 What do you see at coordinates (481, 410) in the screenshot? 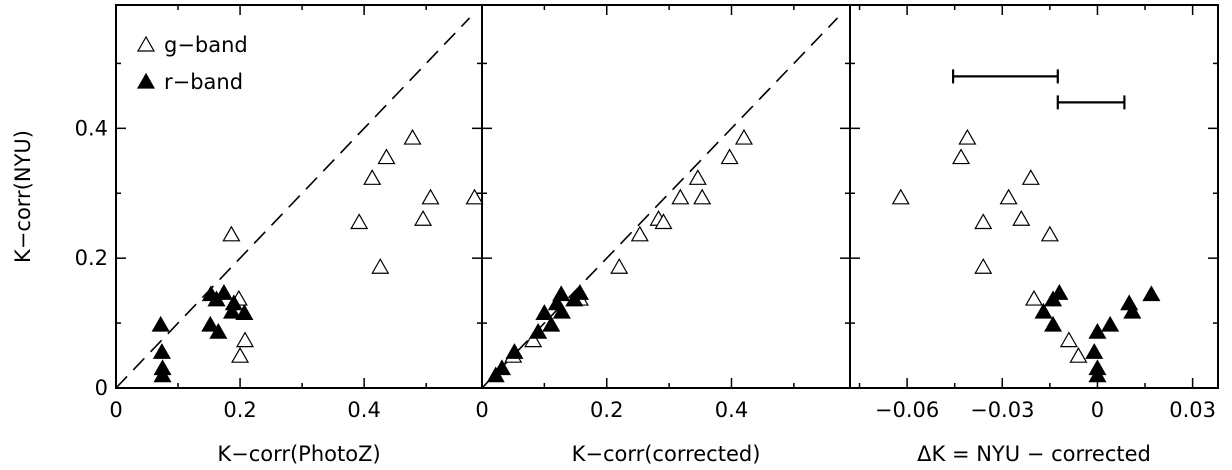
I see `middle-panel-xtick-label: 0` at bounding box center [481, 410].